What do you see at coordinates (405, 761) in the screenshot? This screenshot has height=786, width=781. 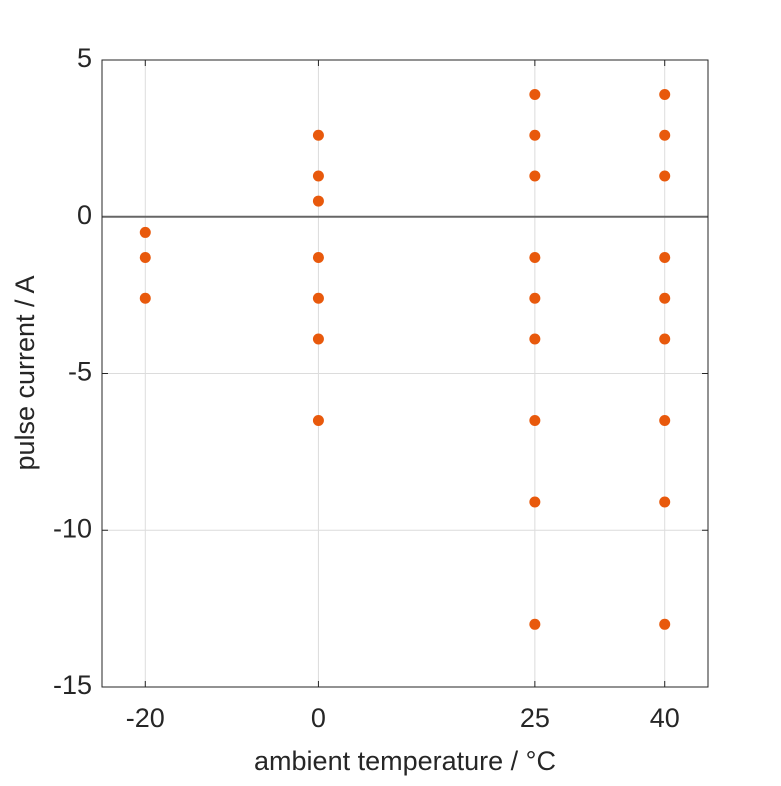 I see `x-axis-label: ambient temperature / °C` at bounding box center [405, 761].